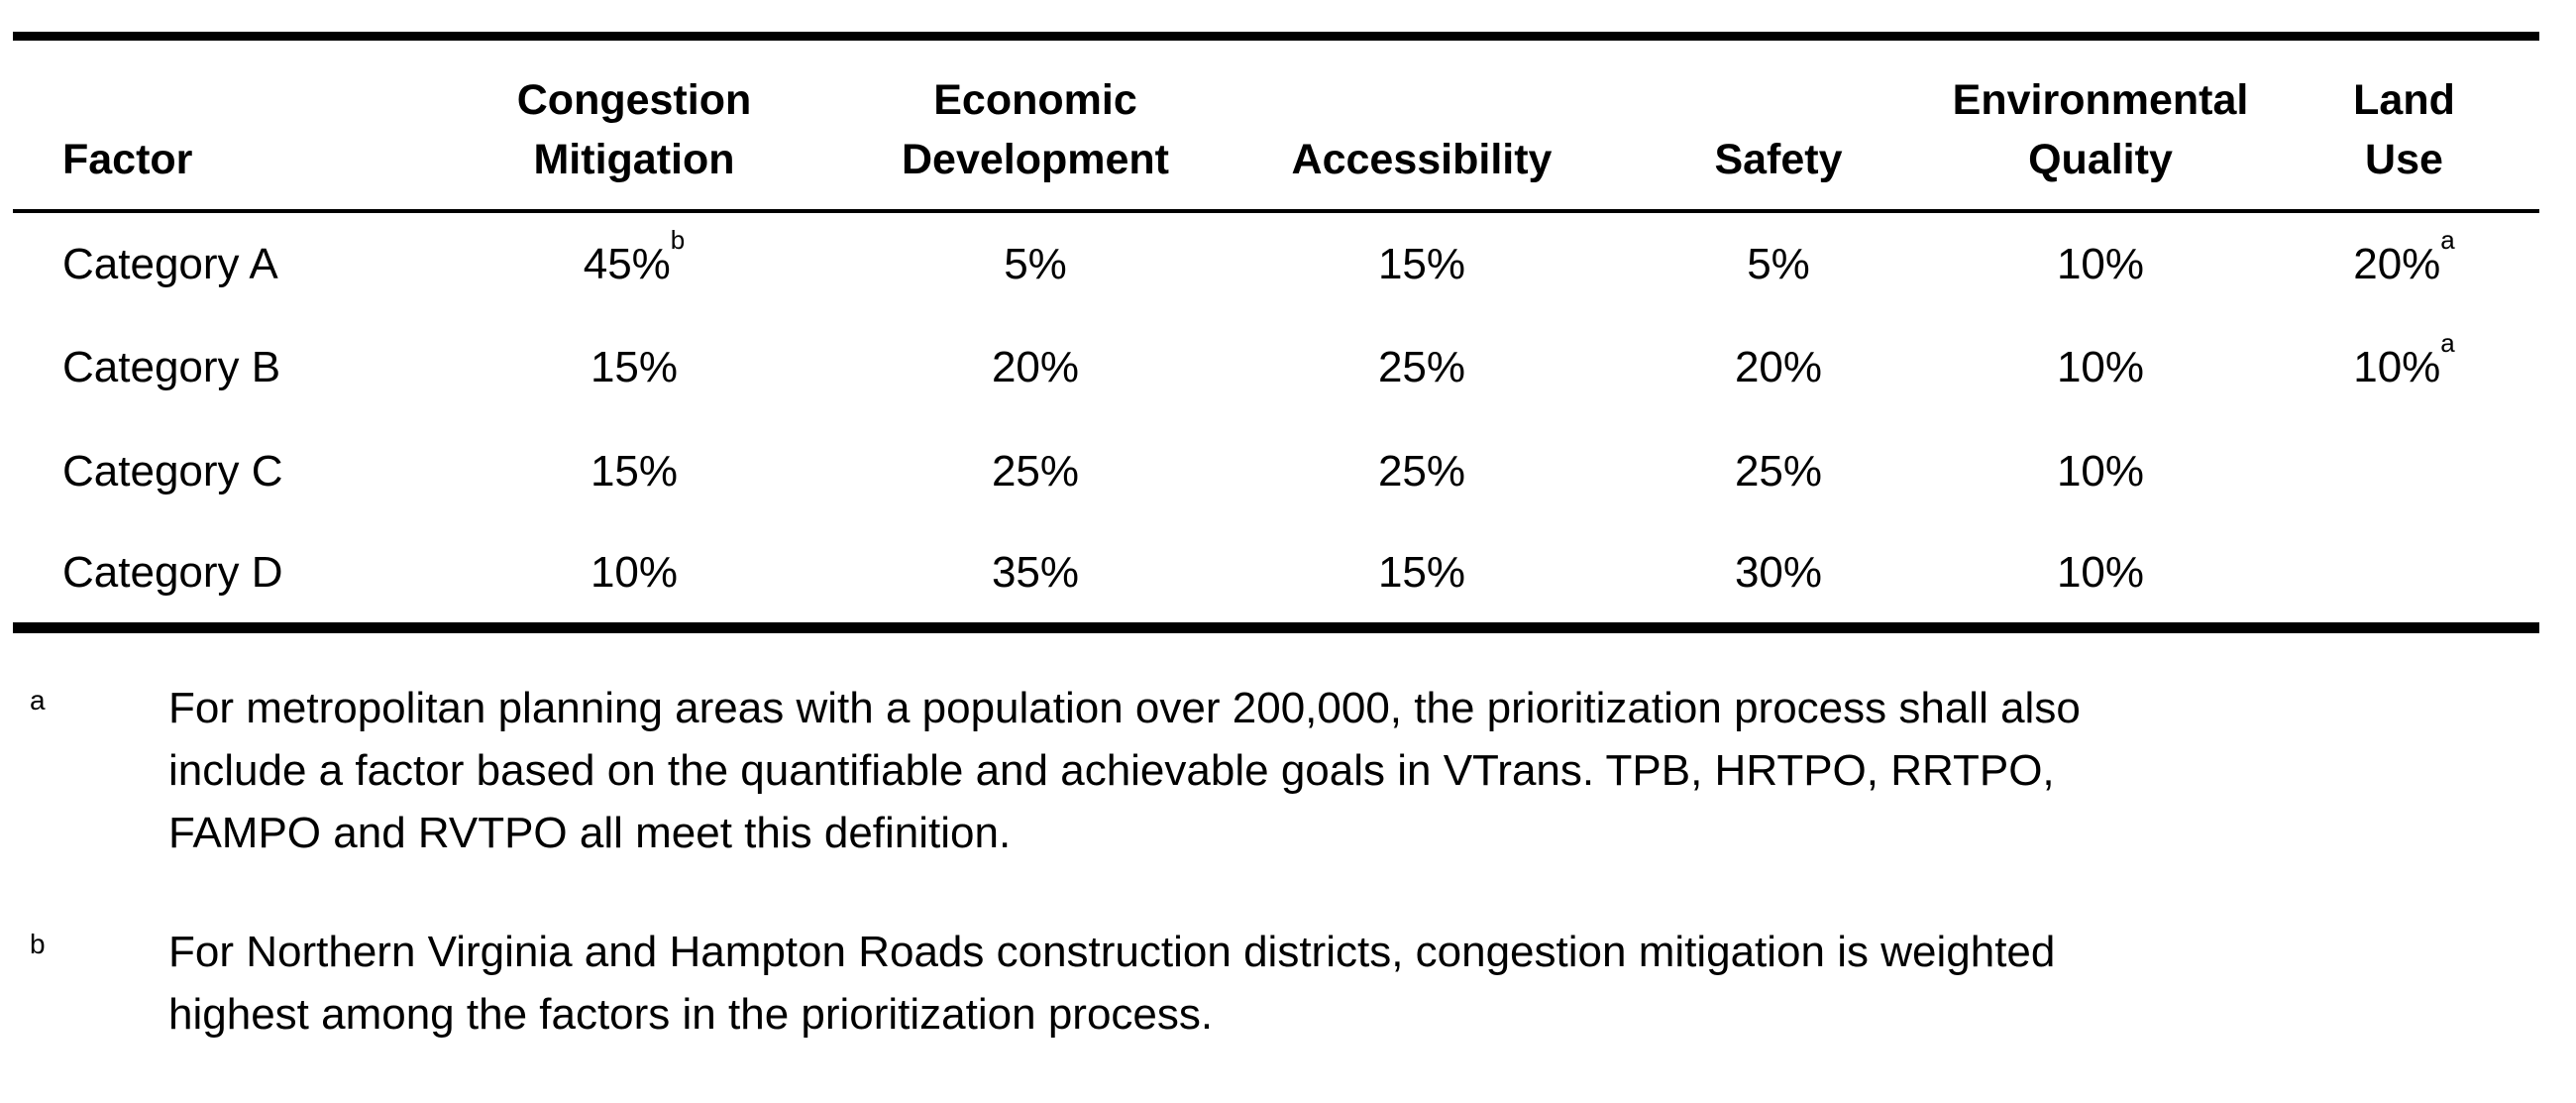  What do you see at coordinates (678, 239) in the screenshot?
I see `cell-superscript: b` at bounding box center [678, 239].